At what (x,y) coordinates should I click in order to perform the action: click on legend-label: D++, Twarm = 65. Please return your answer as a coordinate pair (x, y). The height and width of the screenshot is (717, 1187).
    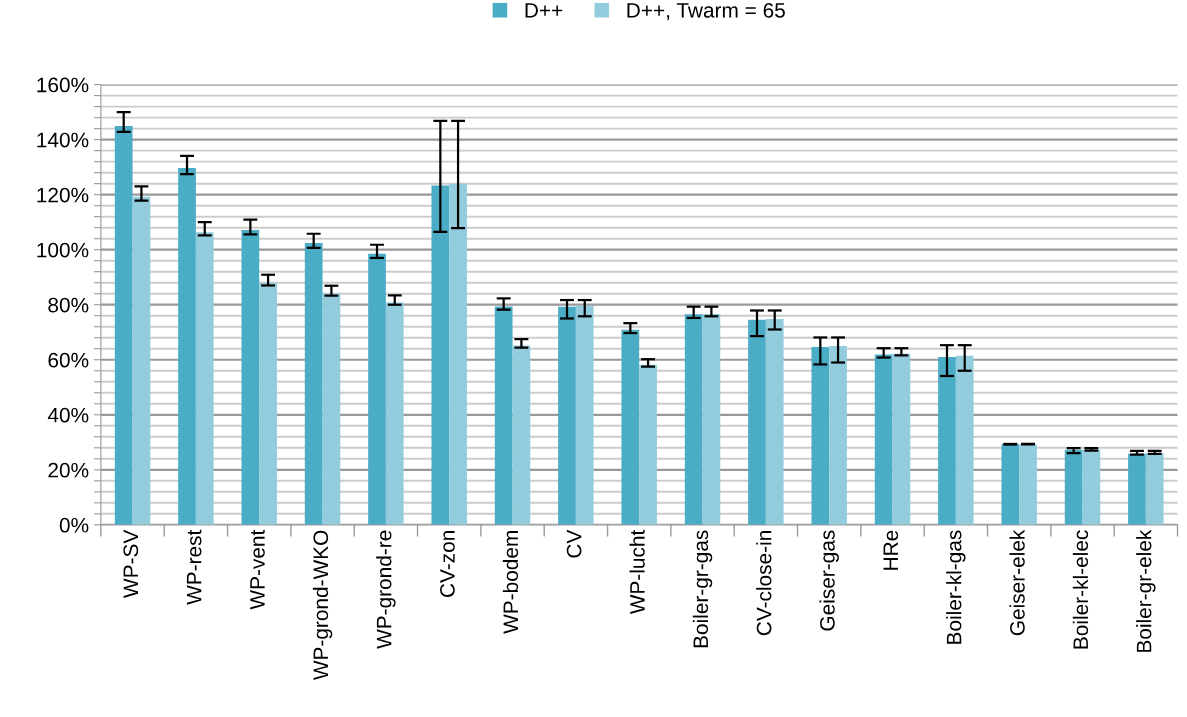
    Looking at the image, I should click on (706, 11).